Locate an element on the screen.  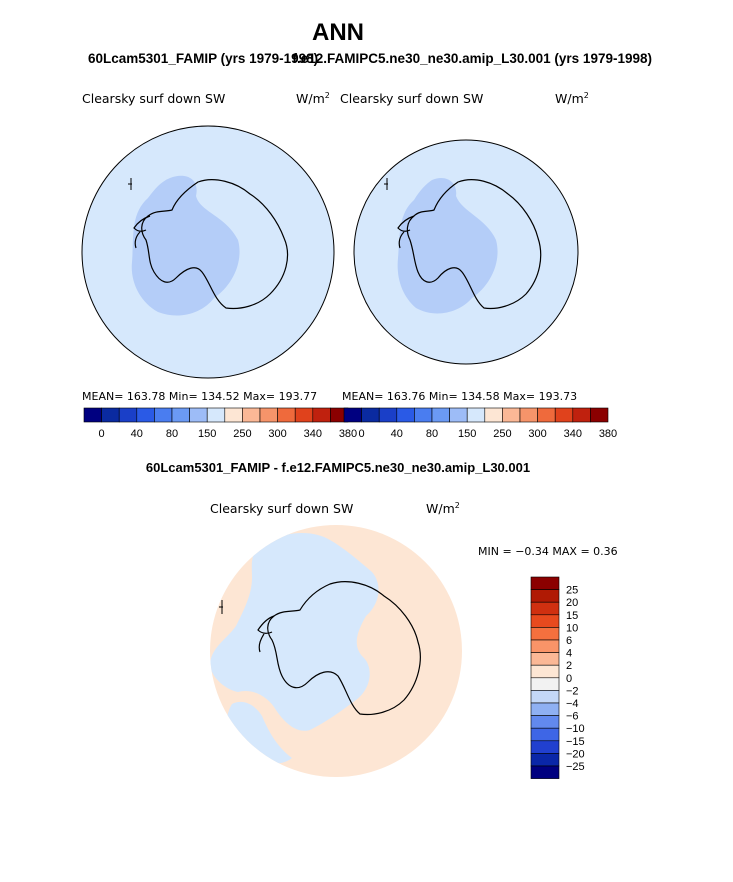
diff-peninsula is located at coordinates (266, 634).